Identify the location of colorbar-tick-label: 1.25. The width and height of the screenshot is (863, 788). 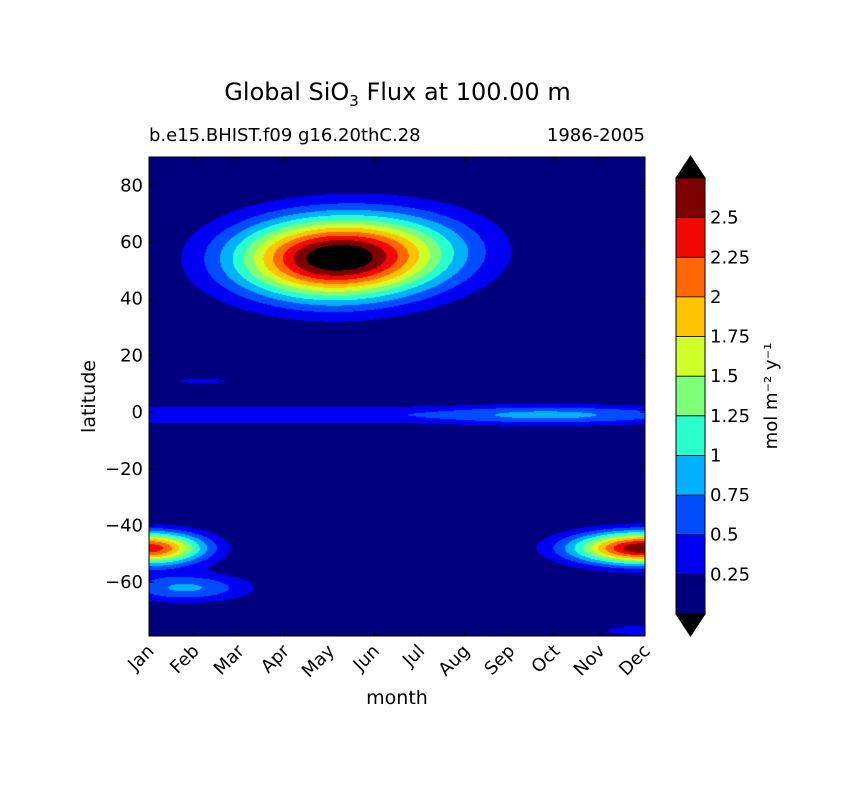
(730, 416).